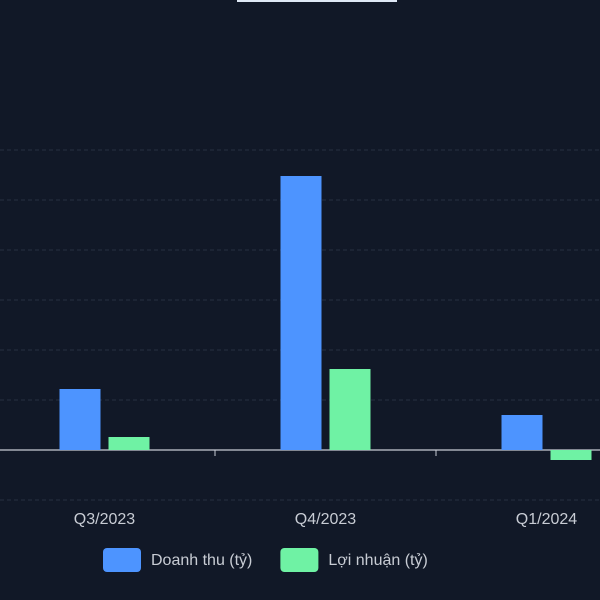  What do you see at coordinates (377, 560) in the screenshot?
I see `legend-label: Lợi nhuận (tỷ)` at bounding box center [377, 560].